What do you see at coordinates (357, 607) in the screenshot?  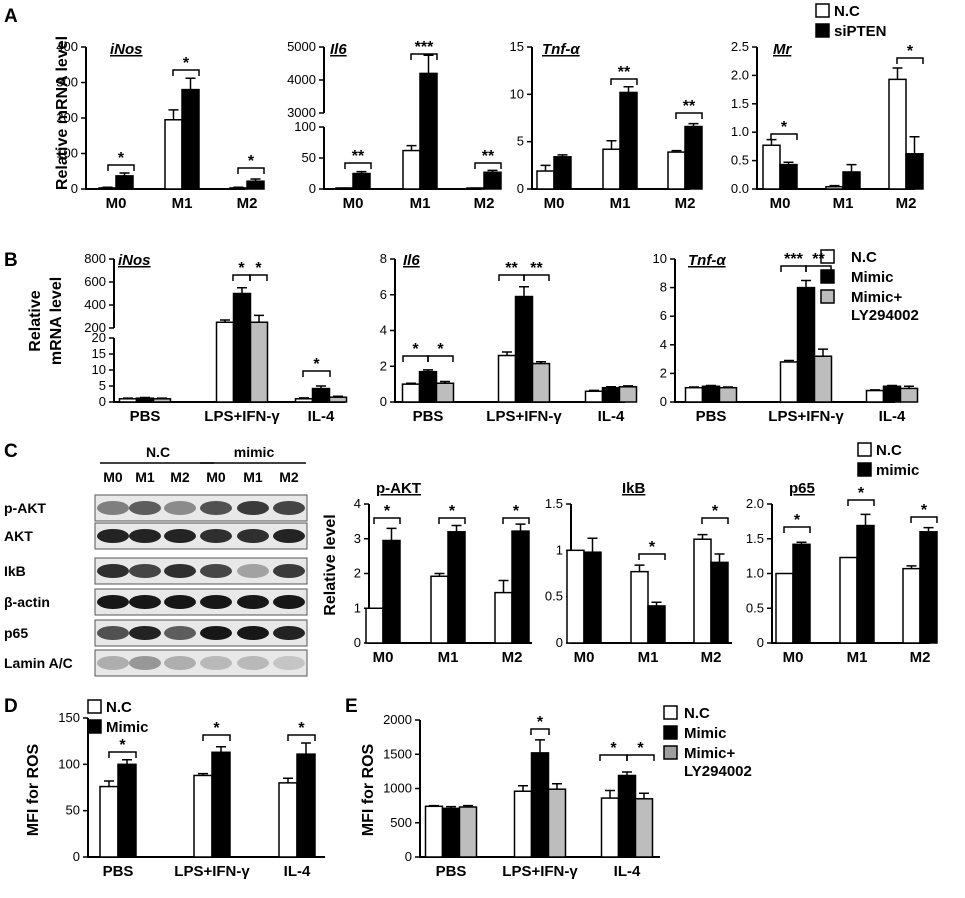 I see `y-tick-label: 1` at bounding box center [357, 607].